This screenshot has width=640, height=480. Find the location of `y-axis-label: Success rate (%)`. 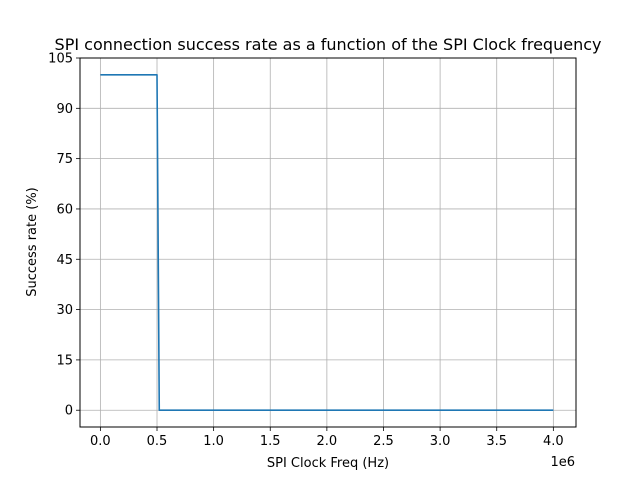

y-axis-label: Success rate (%) is located at coordinates (32, 242).